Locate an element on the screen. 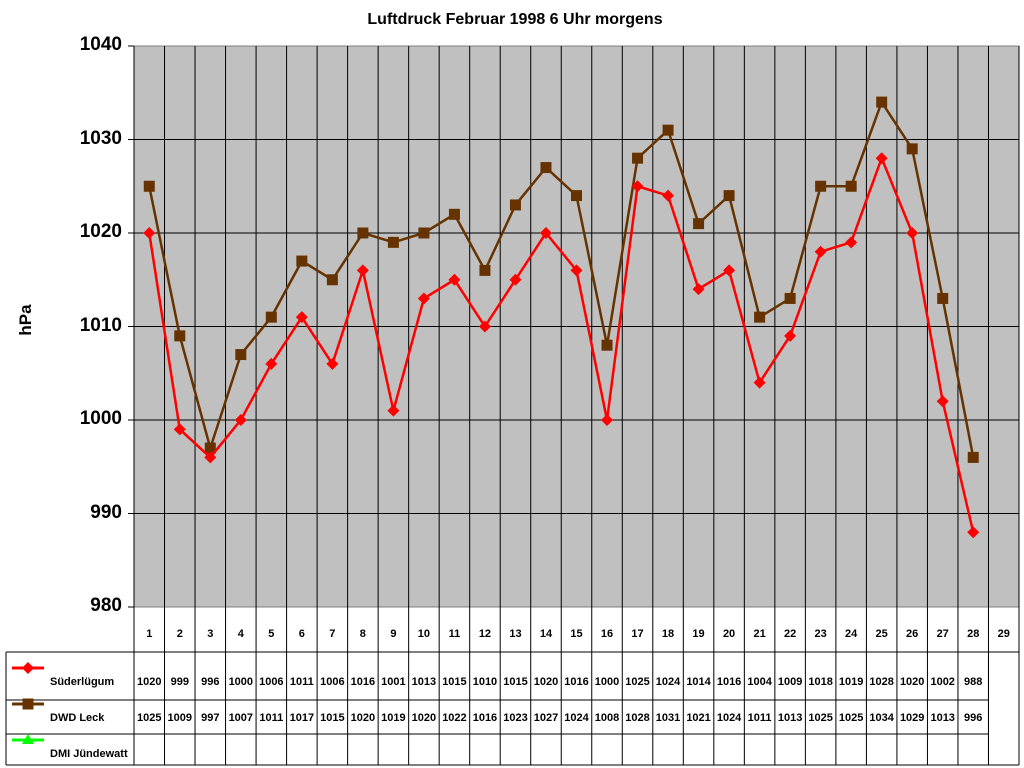 This screenshot has height=768, width=1024. x-category-label: 19 is located at coordinates (698, 634).